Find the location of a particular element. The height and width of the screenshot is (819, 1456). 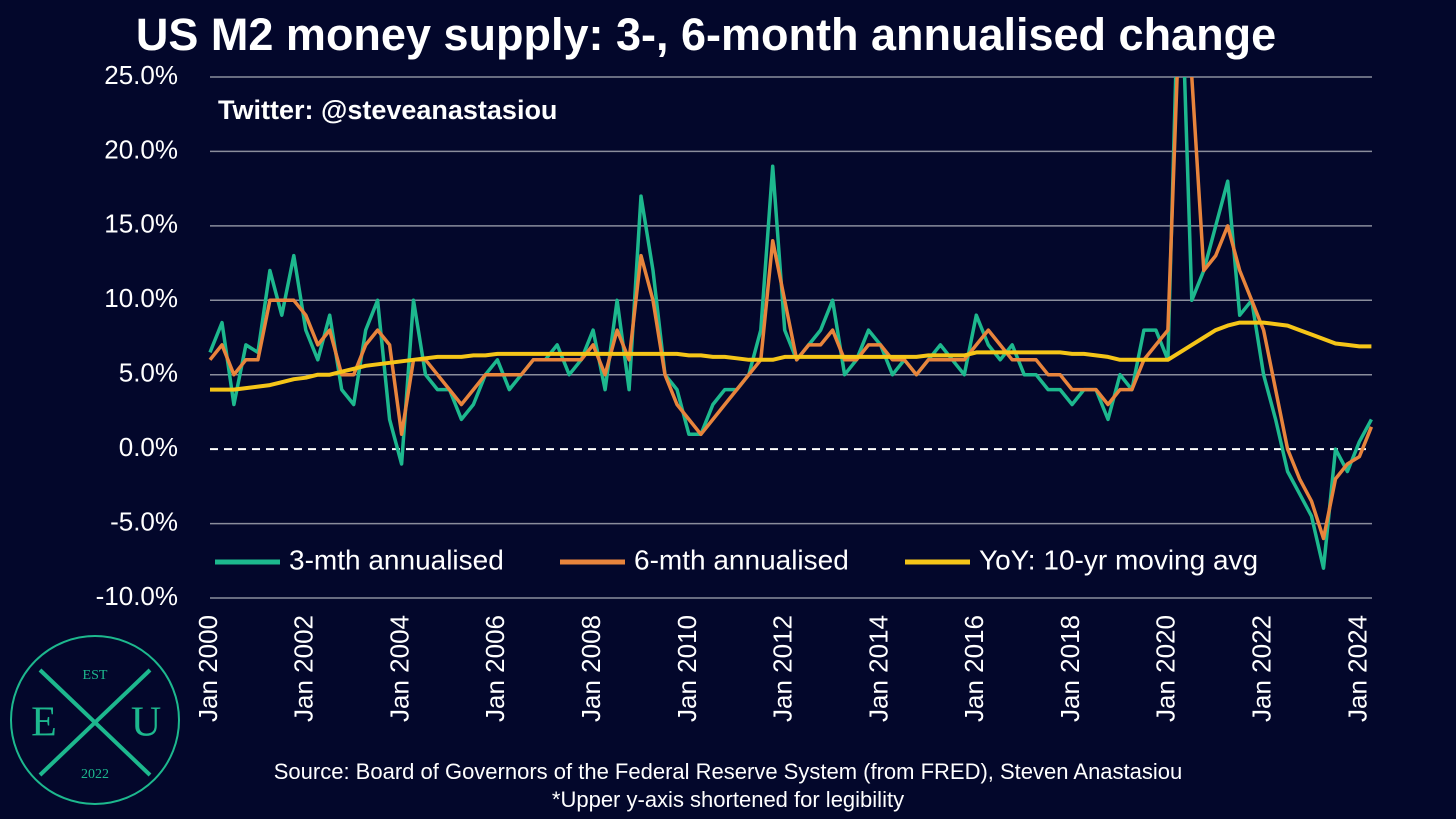

y-tick-label: -5.0% is located at coordinates (144, 521).